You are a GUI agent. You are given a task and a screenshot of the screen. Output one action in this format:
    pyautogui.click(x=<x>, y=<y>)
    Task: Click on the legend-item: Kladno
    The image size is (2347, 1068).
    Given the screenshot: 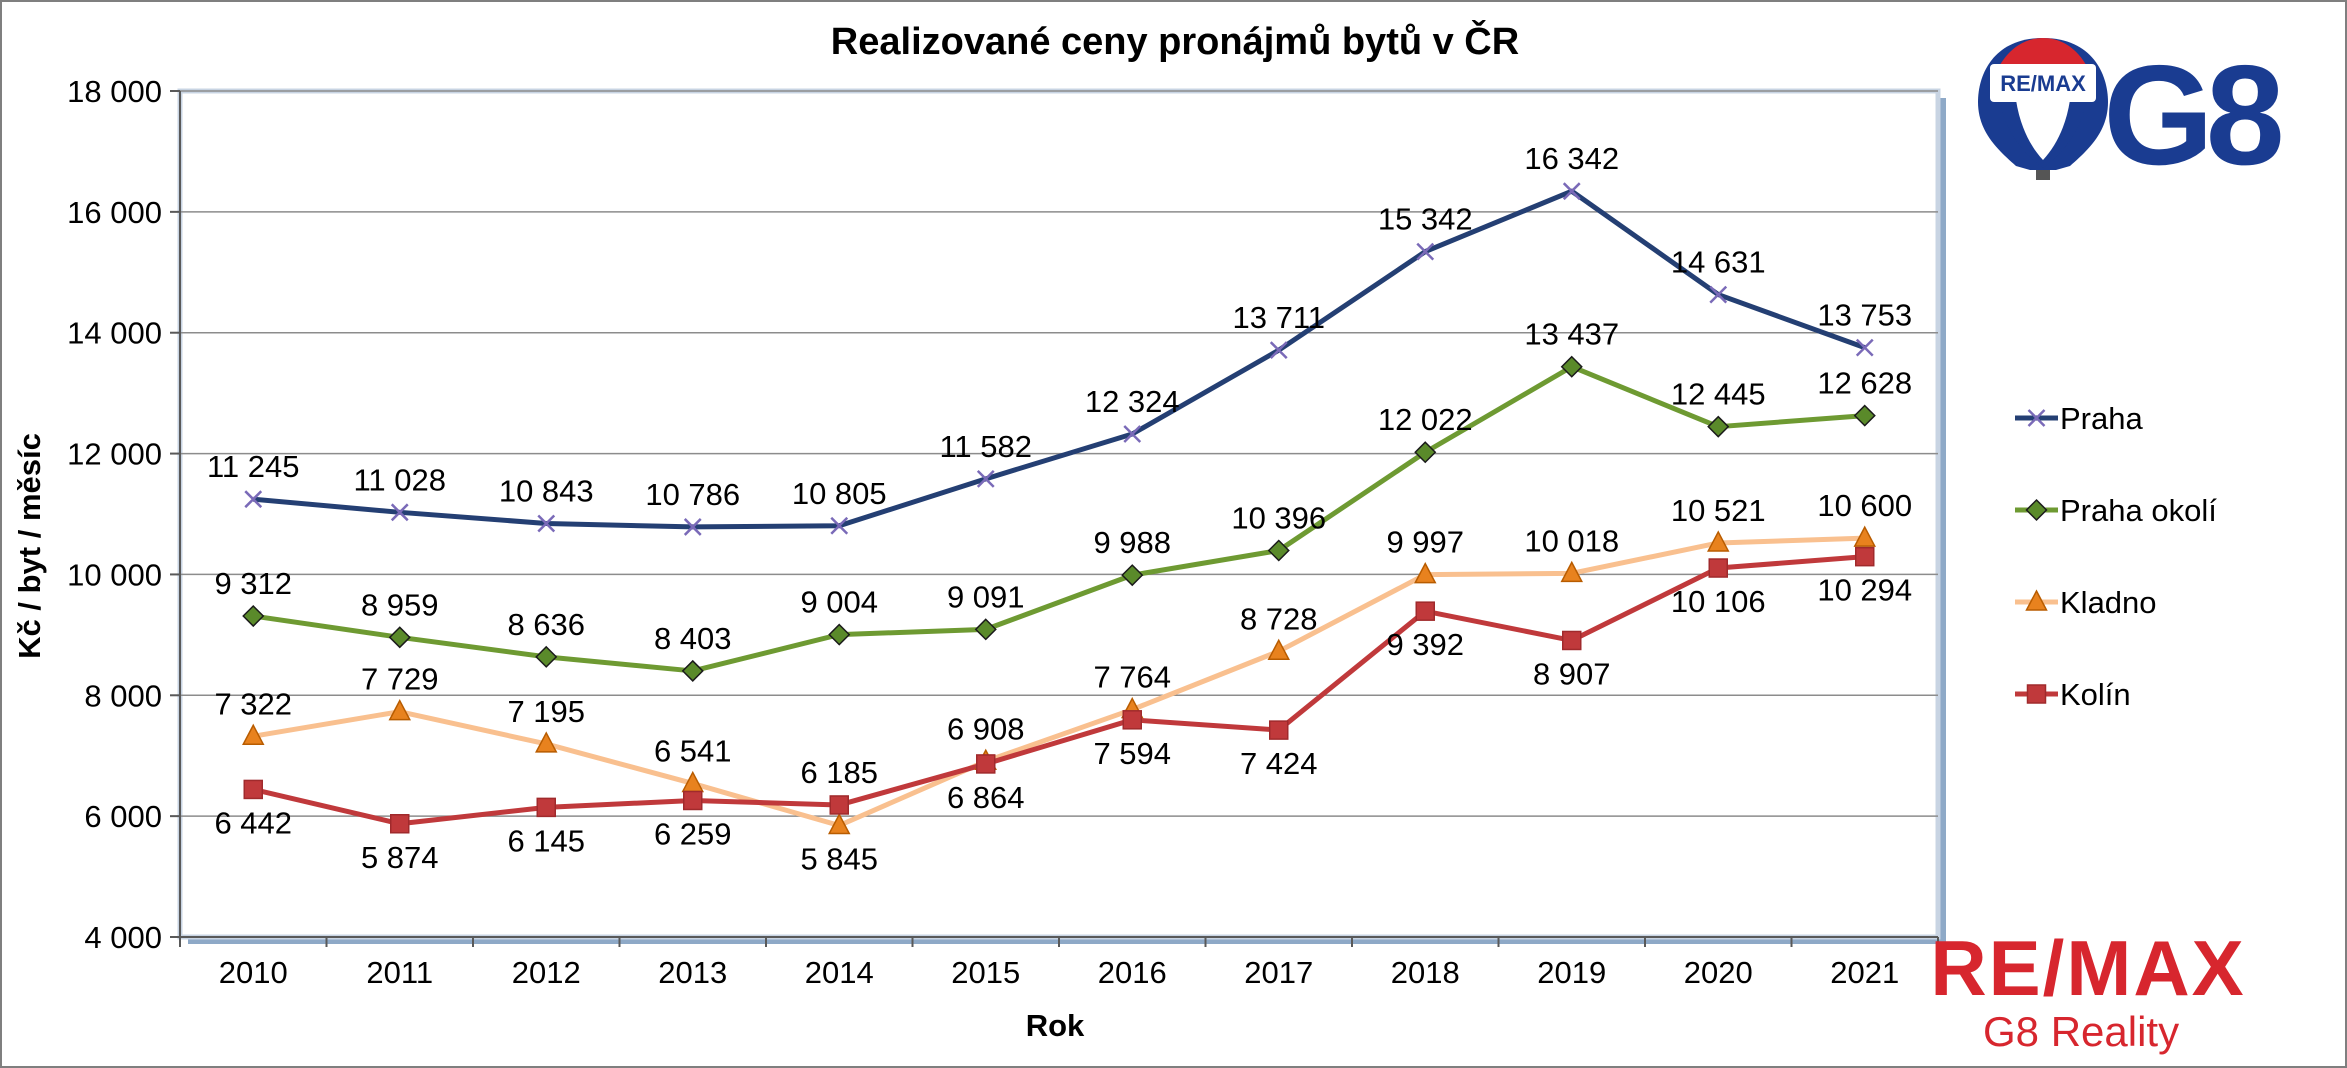 What is the action you would take?
    pyautogui.click(x=2086, y=602)
    